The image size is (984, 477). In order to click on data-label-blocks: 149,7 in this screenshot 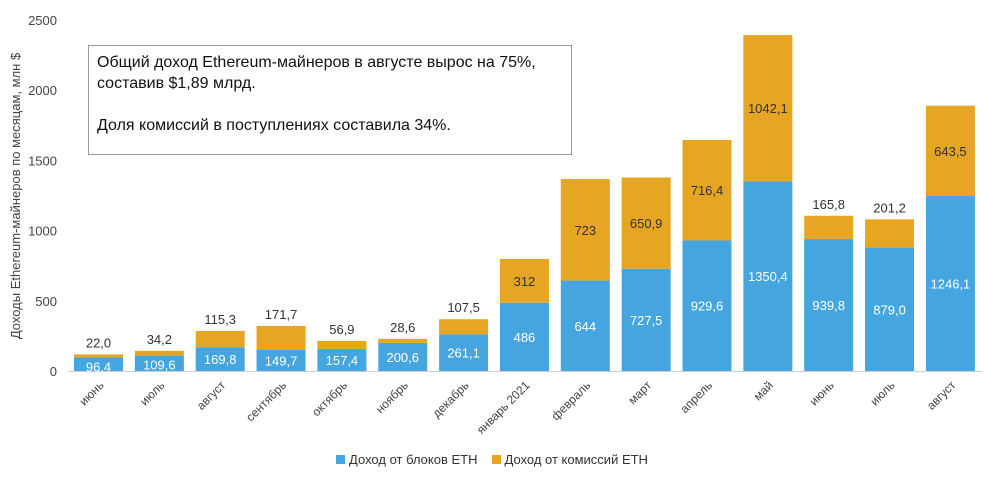, I will do `click(281, 360)`.